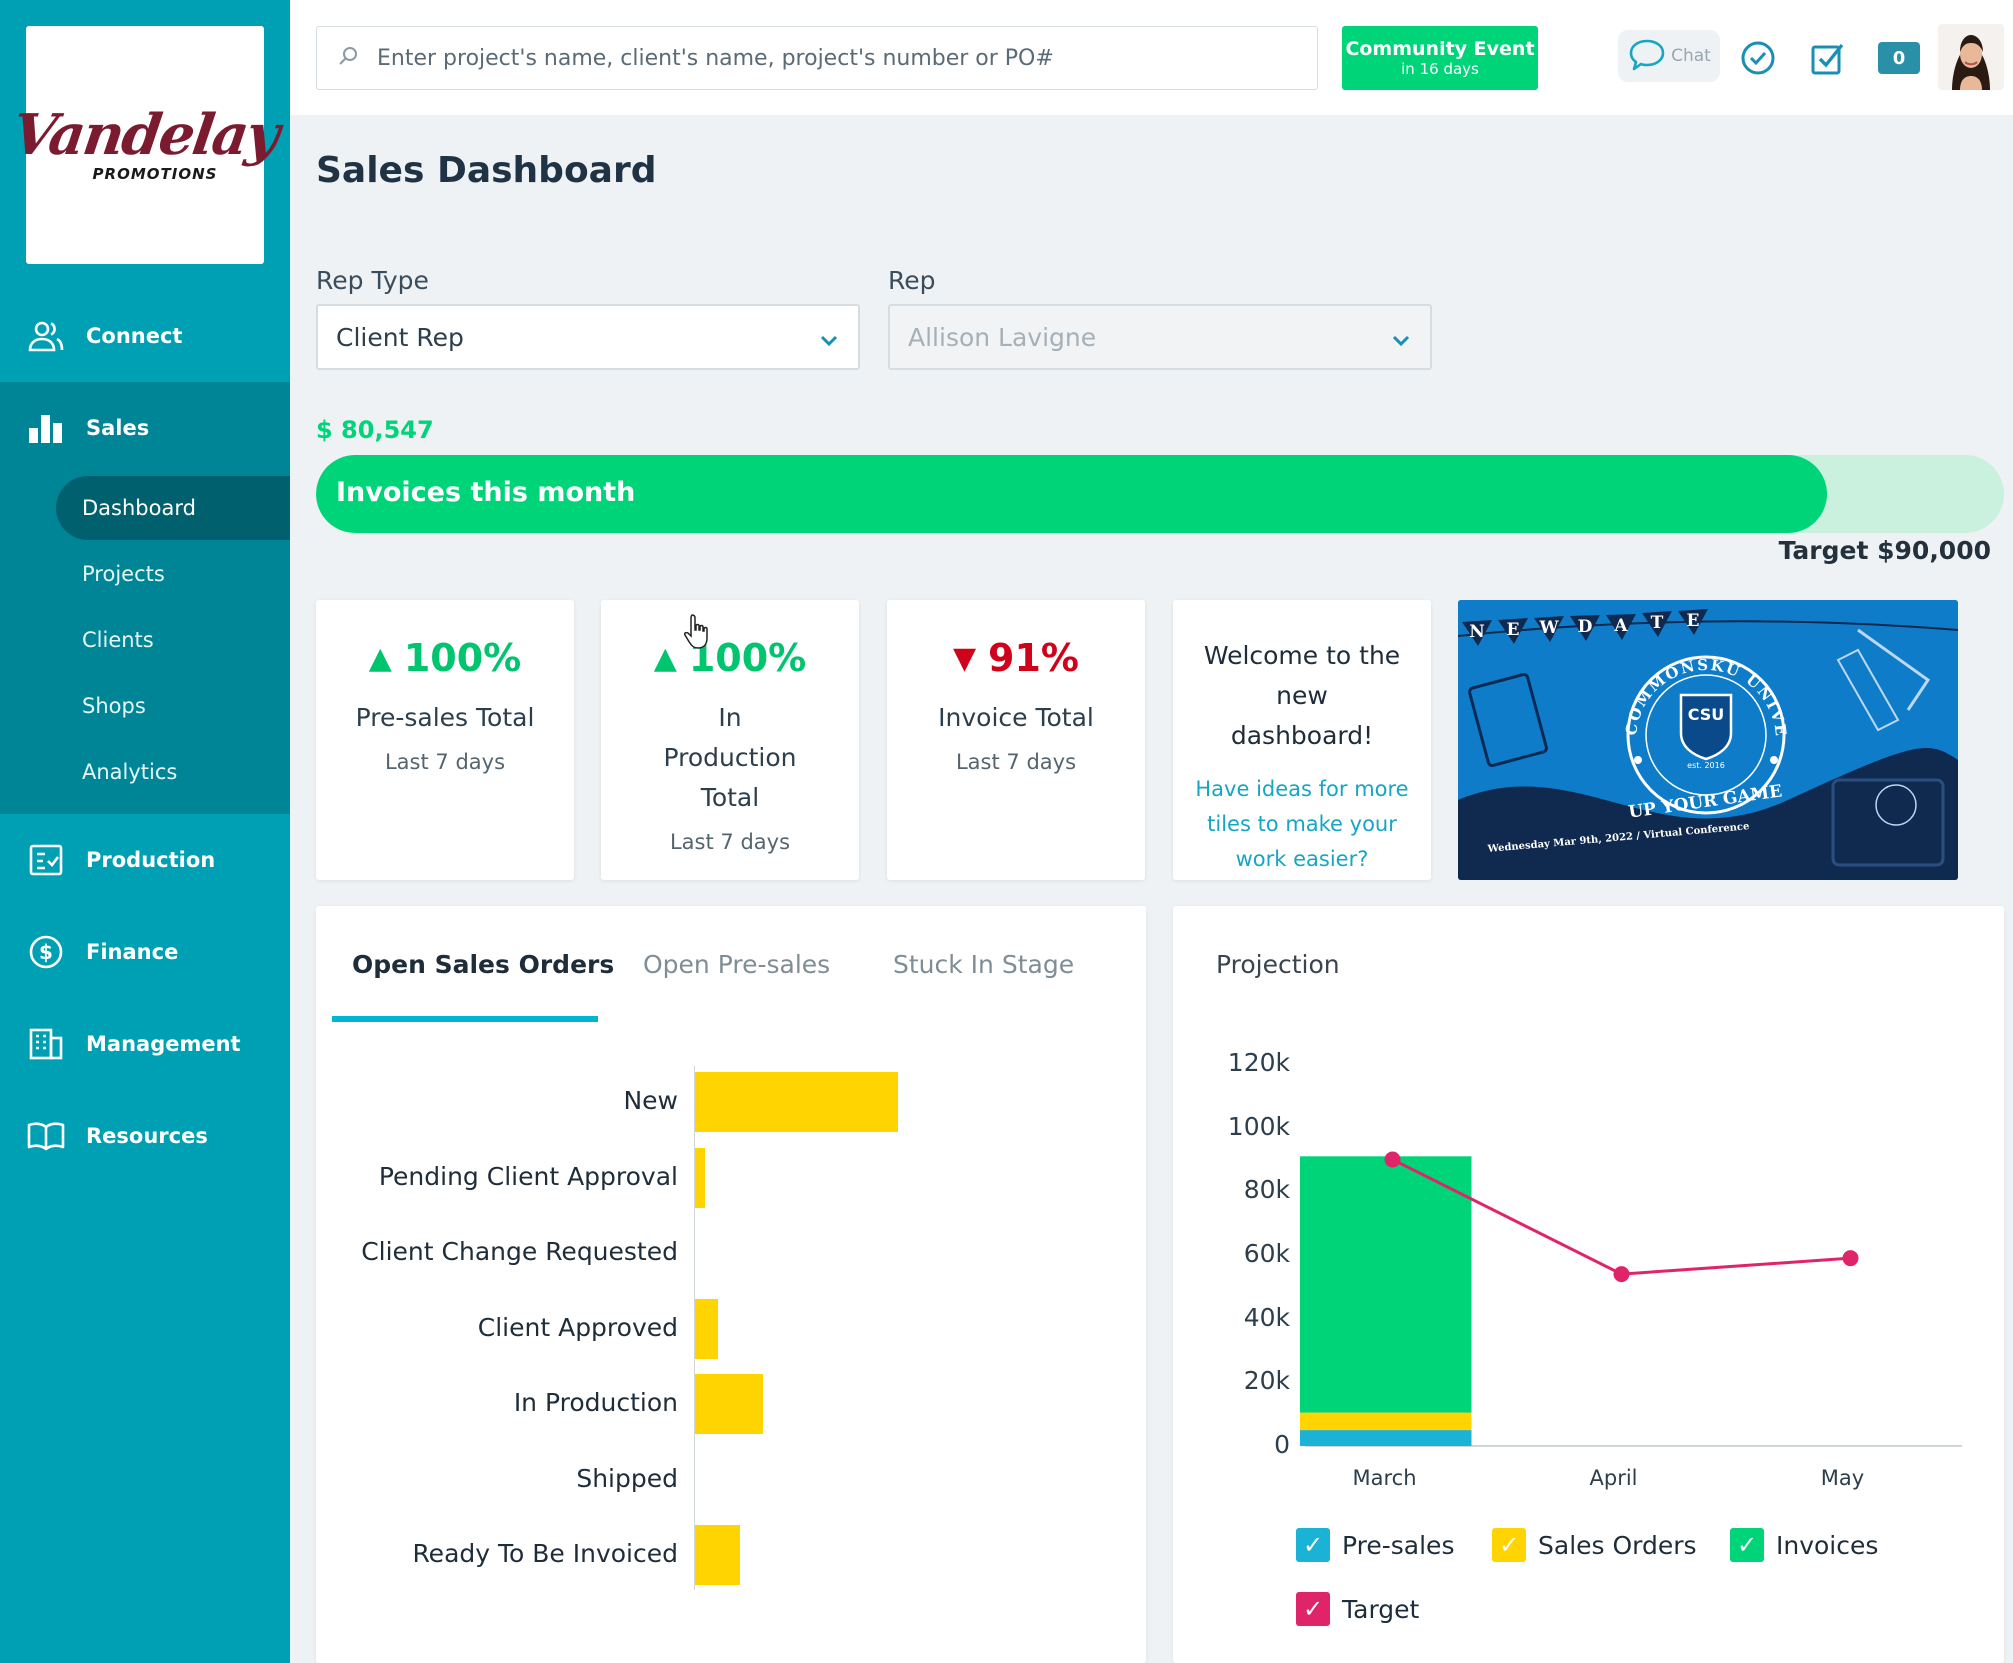  What do you see at coordinates (1266, 1253) in the screenshot?
I see `y-tick-label: 60k` at bounding box center [1266, 1253].